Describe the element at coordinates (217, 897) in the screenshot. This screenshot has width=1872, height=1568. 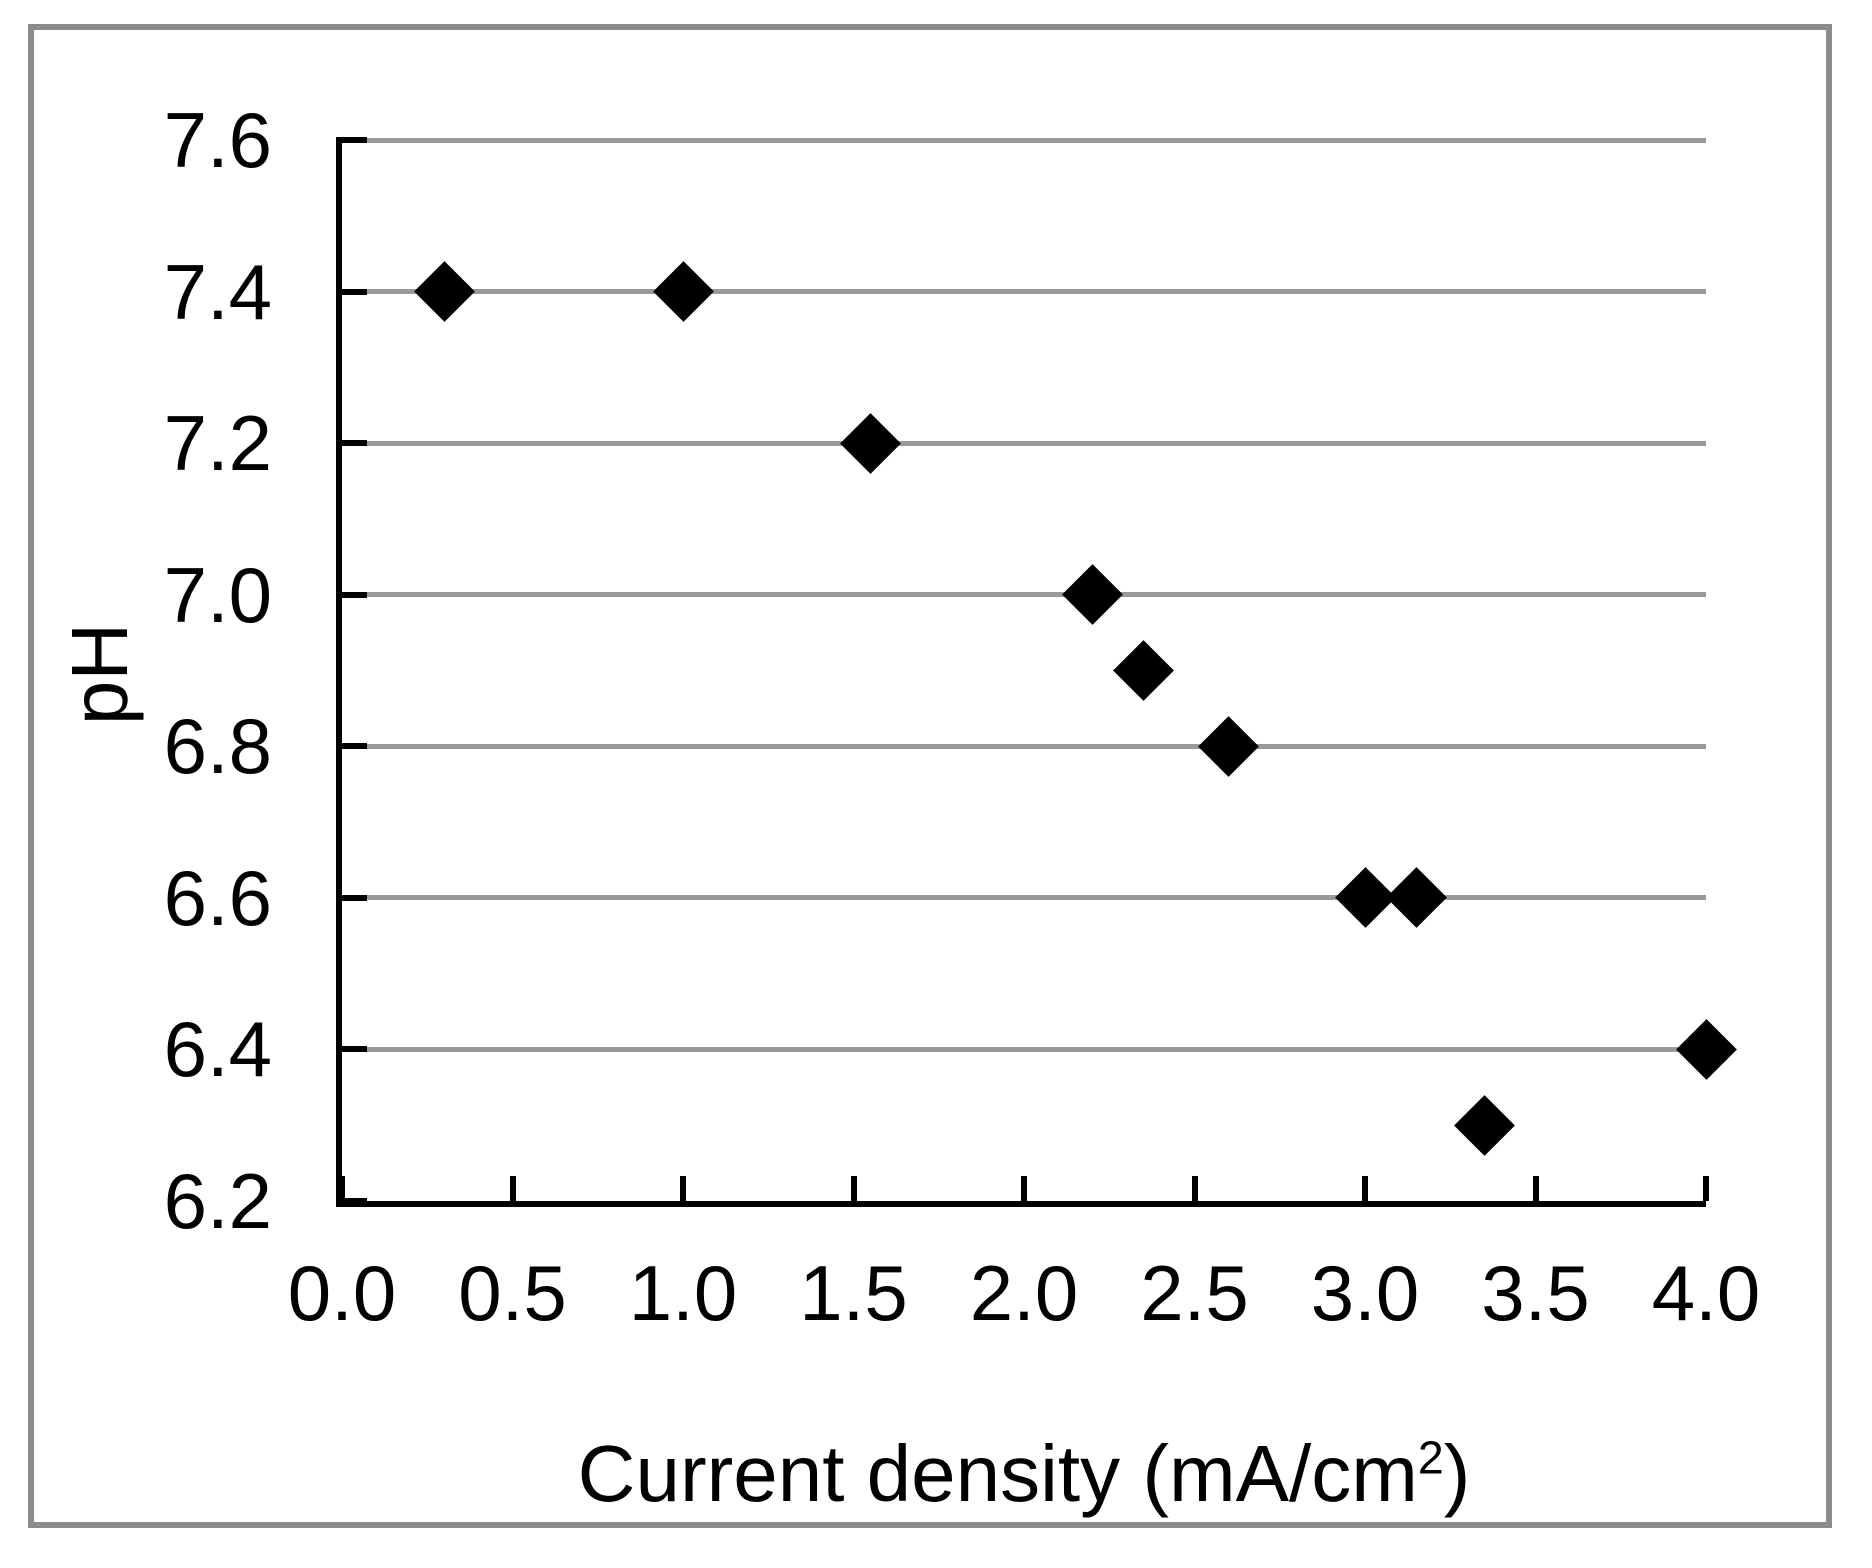
I see `y-tick-label: 6.6` at that location.